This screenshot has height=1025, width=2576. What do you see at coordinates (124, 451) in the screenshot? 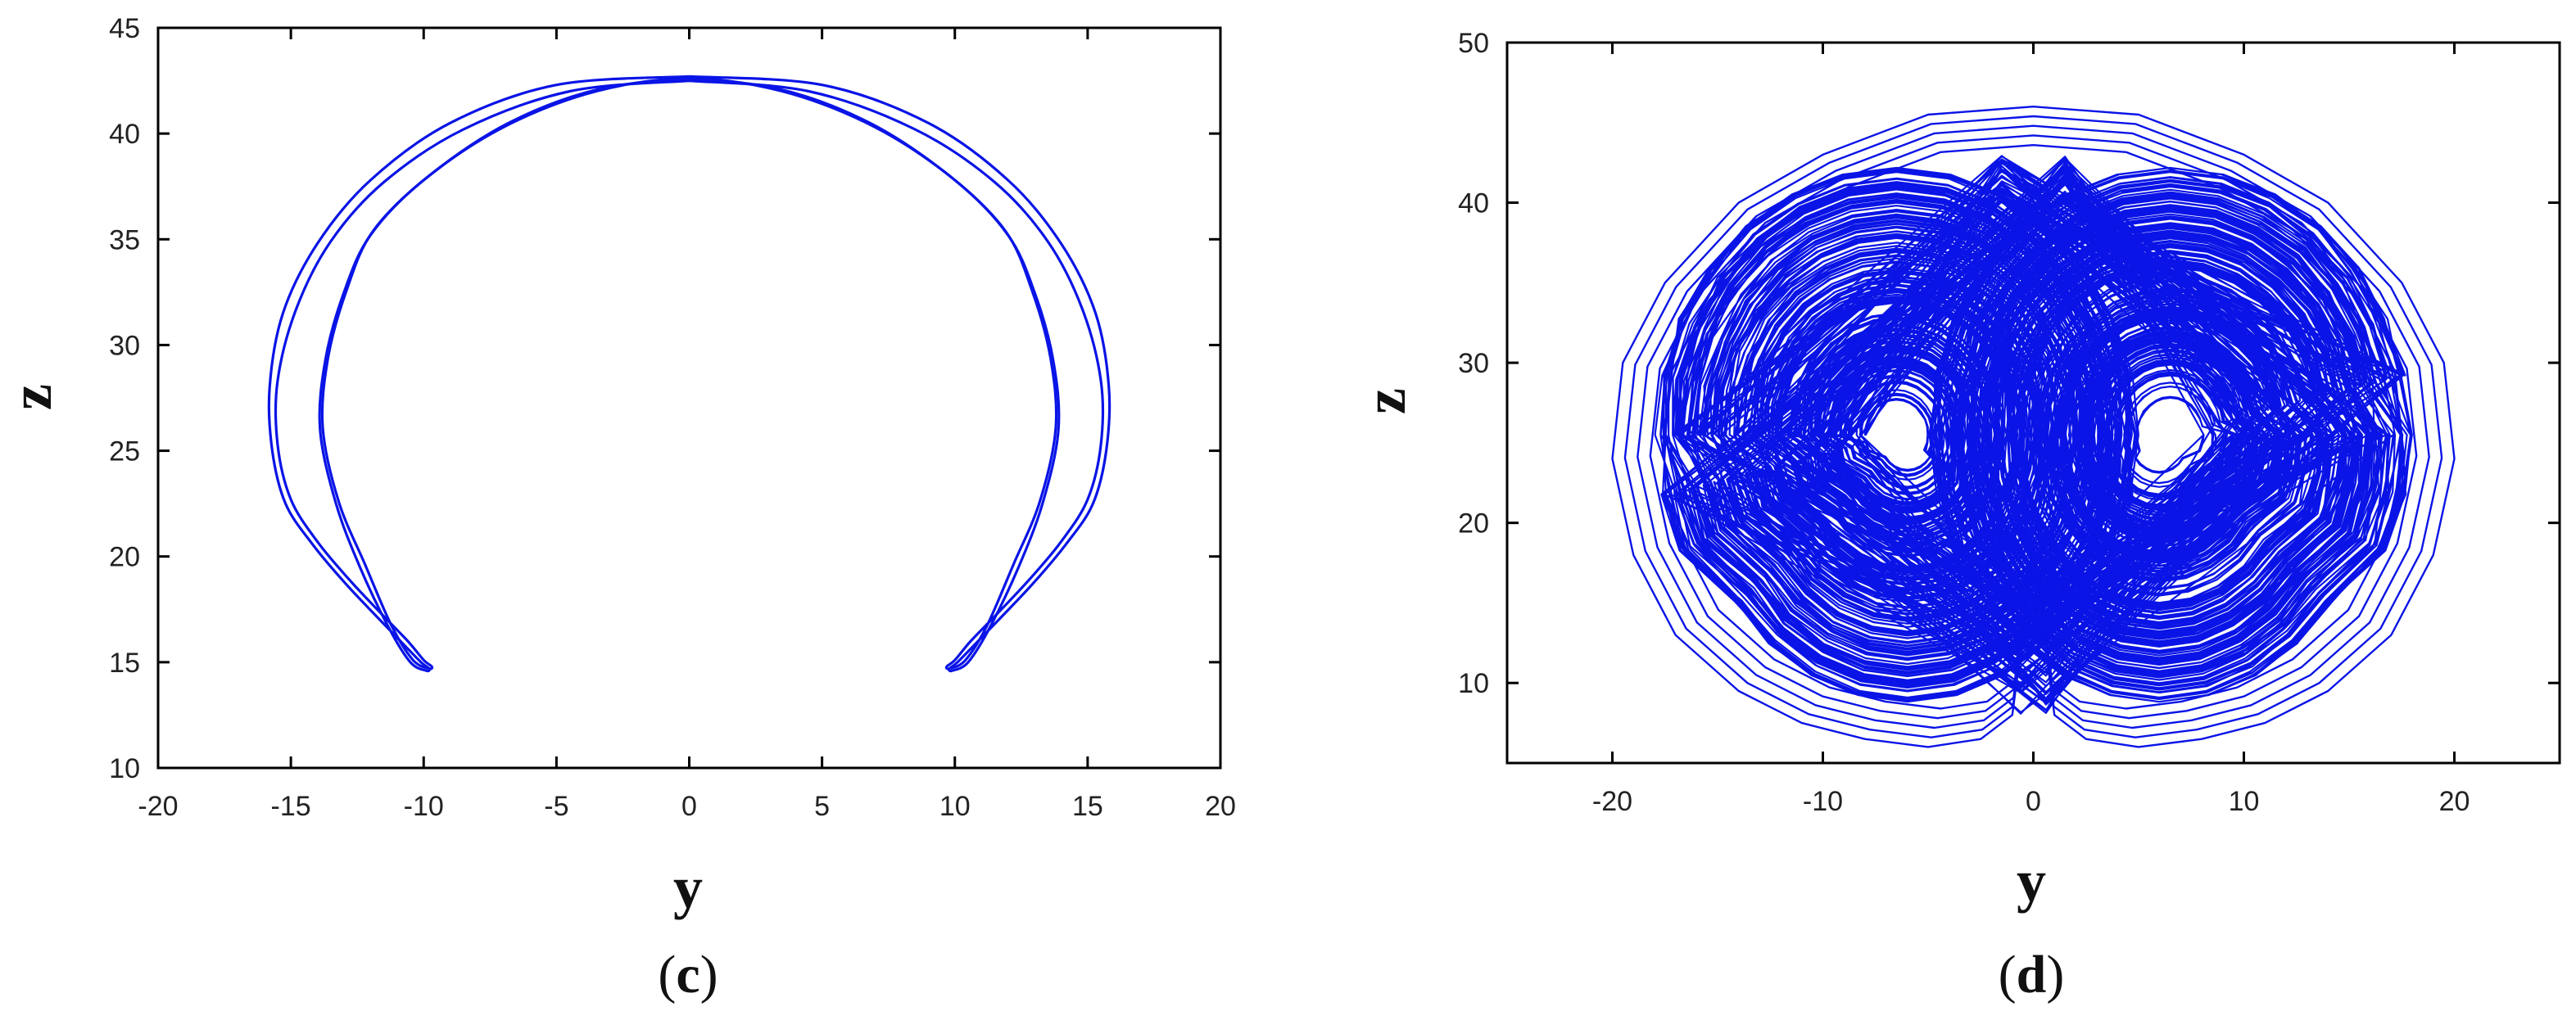
I see `y-tick-label: 25` at bounding box center [124, 451].